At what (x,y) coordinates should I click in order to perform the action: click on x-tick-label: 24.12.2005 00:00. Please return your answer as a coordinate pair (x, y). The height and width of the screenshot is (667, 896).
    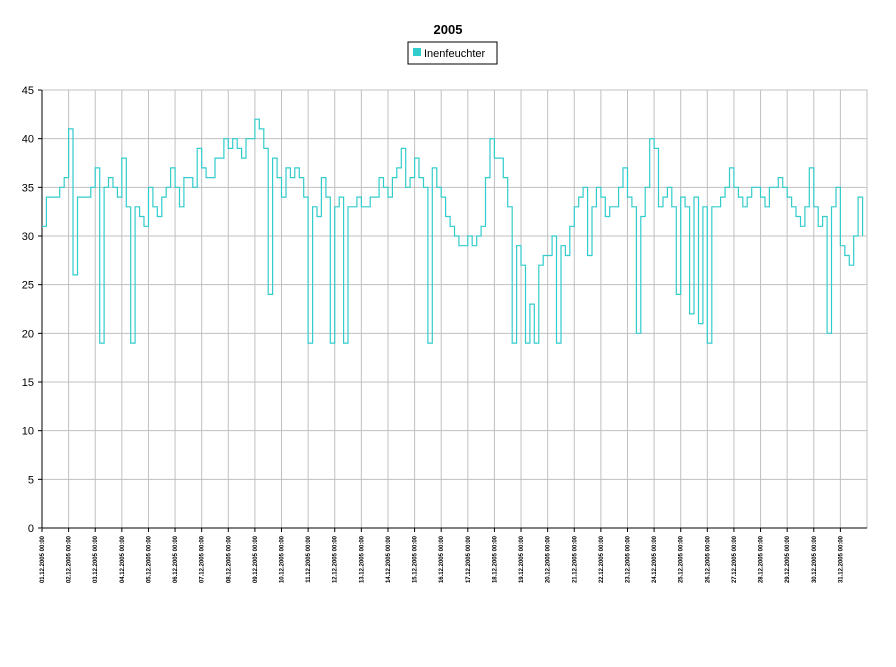
    Looking at the image, I should click on (655, 559).